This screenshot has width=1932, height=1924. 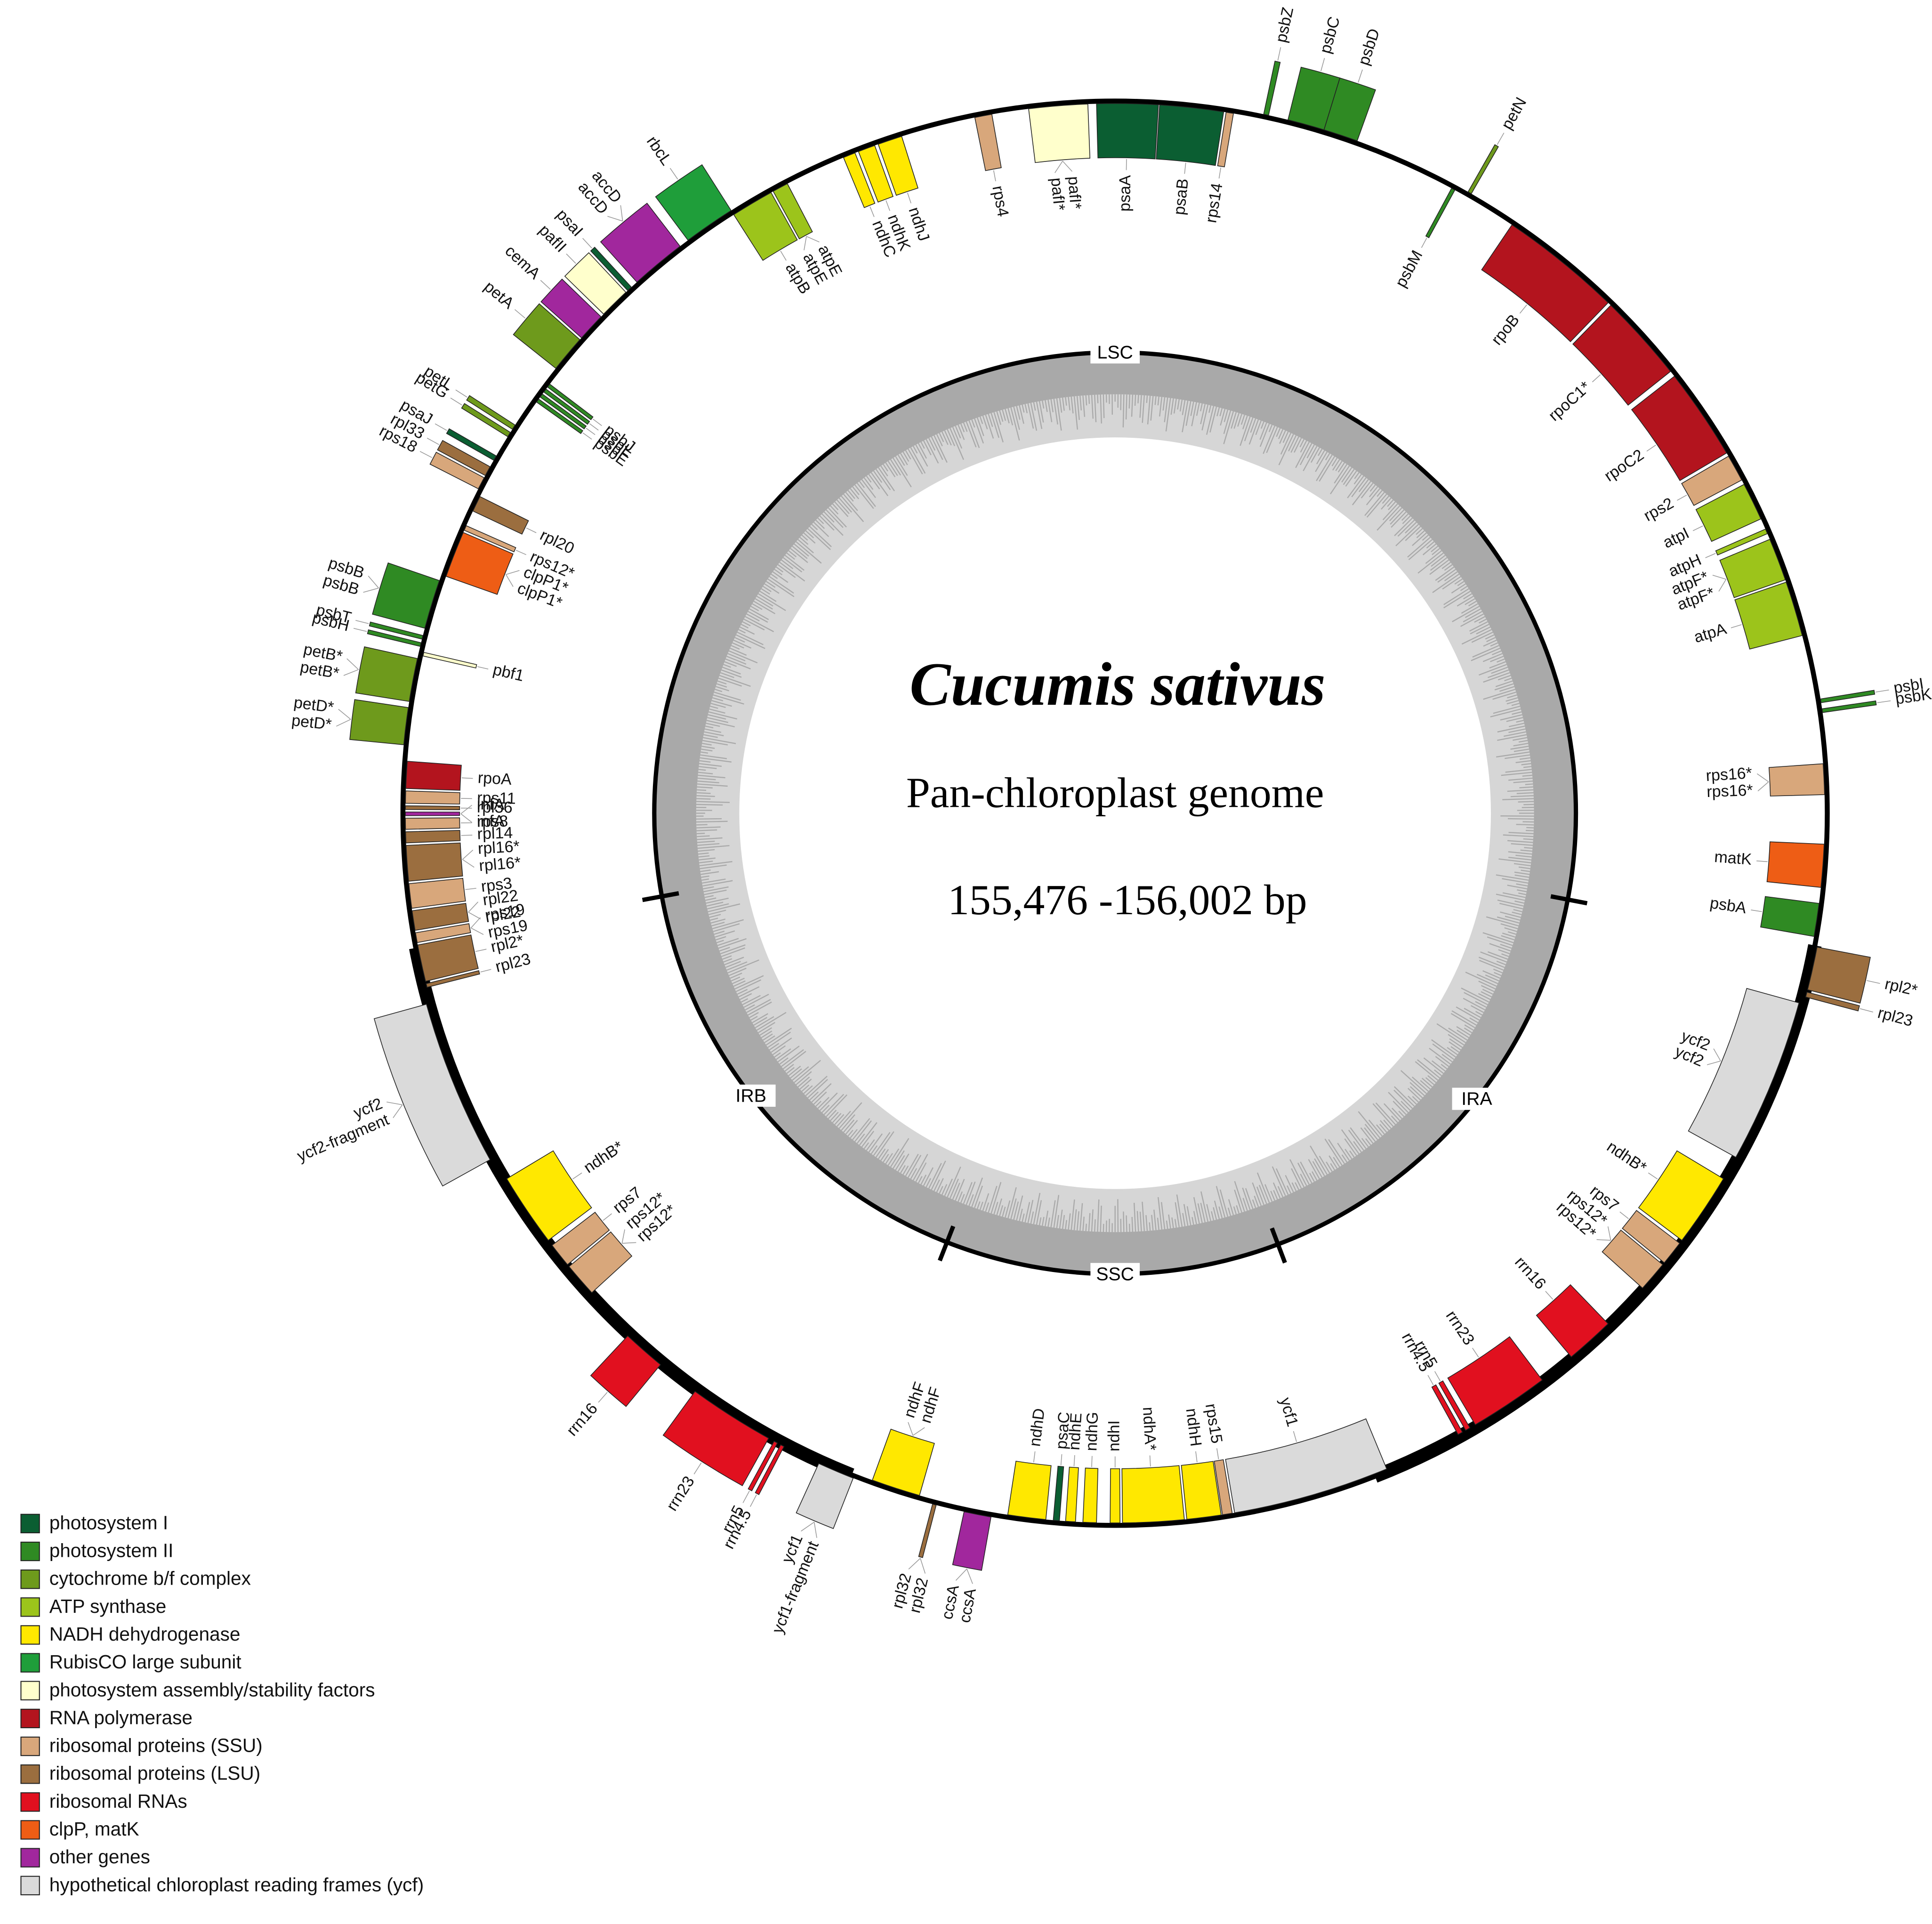 I want to click on region-label-bg, so click(x=1477, y=1098).